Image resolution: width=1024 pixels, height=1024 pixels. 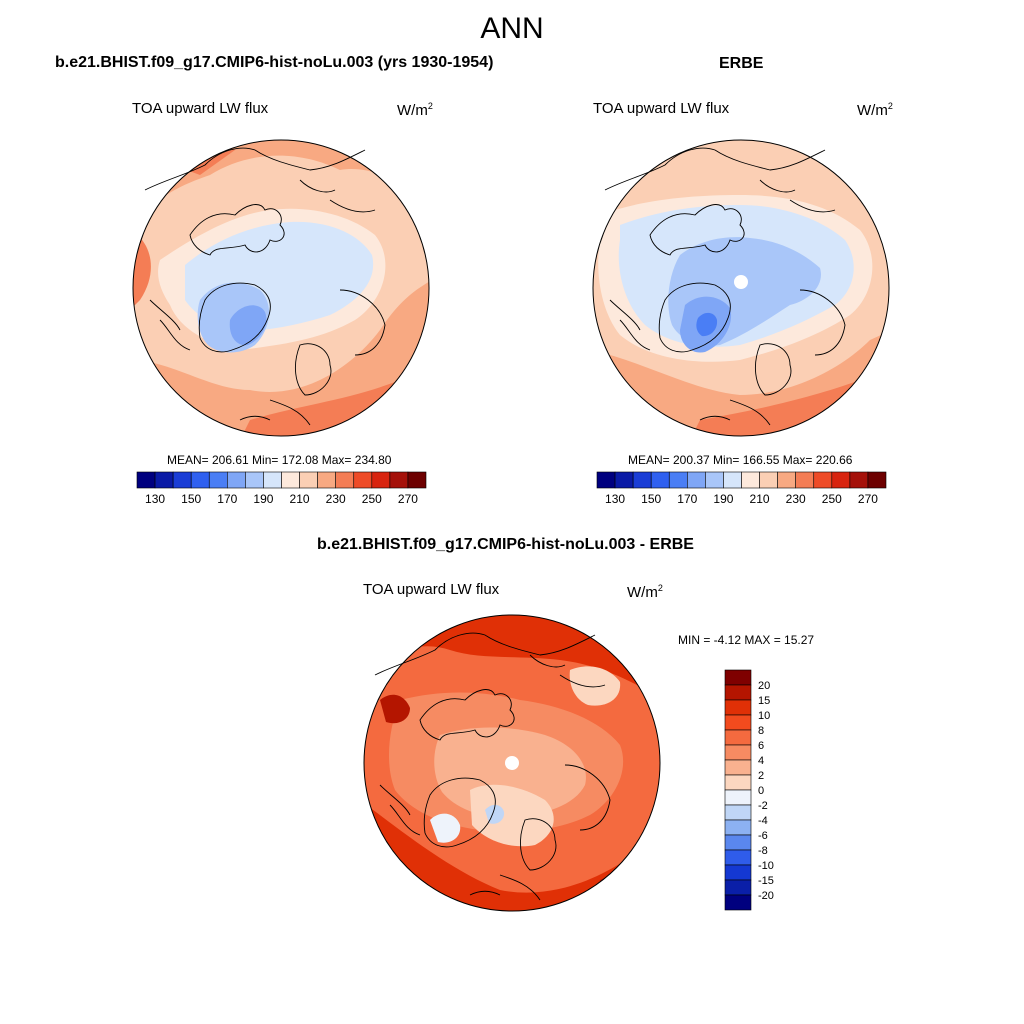 I want to click on panel-3-variable-label: TOA upward LW flux, so click(x=431, y=589).